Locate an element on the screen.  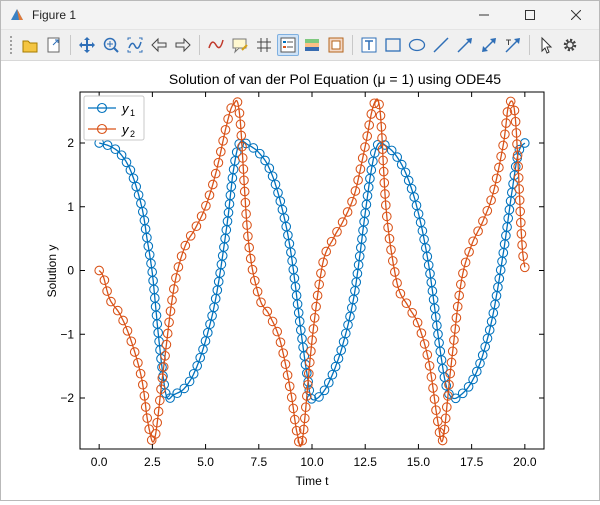
rectangle-icon is located at coordinates (393, 45).